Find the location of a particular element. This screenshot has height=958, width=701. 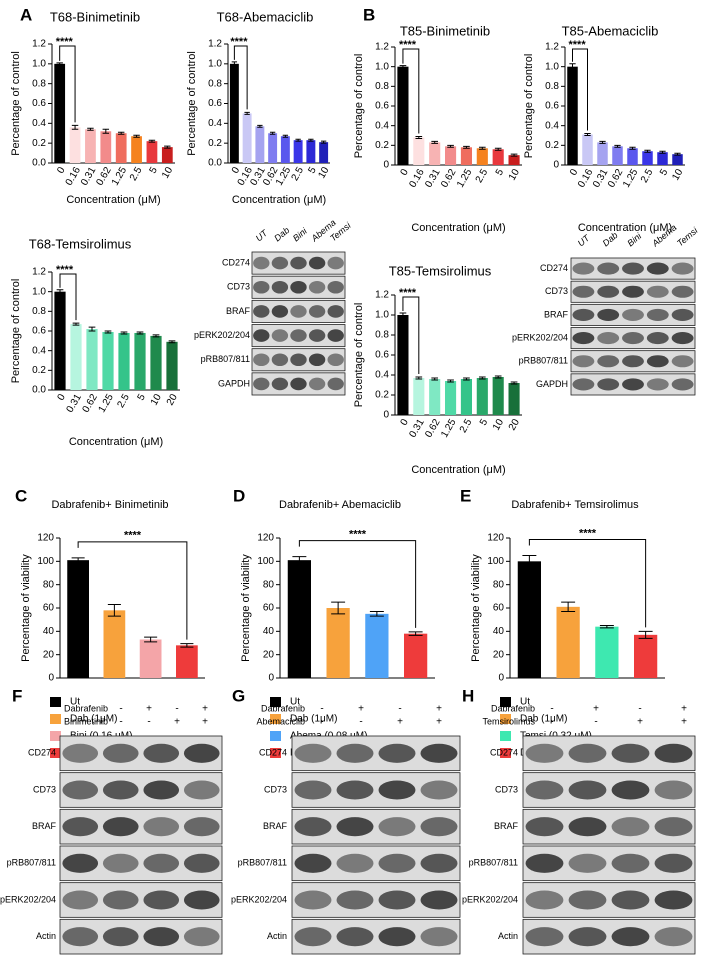

chart-title: Dabrafenib+ Temsirolimus is located at coordinates (575, 505).